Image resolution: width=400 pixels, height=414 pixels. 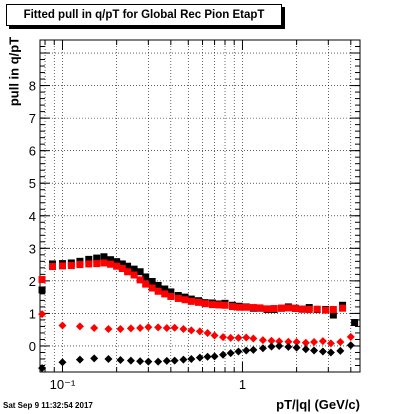 I want to click on y-tick-label: 8, so click(x=32, y=86).